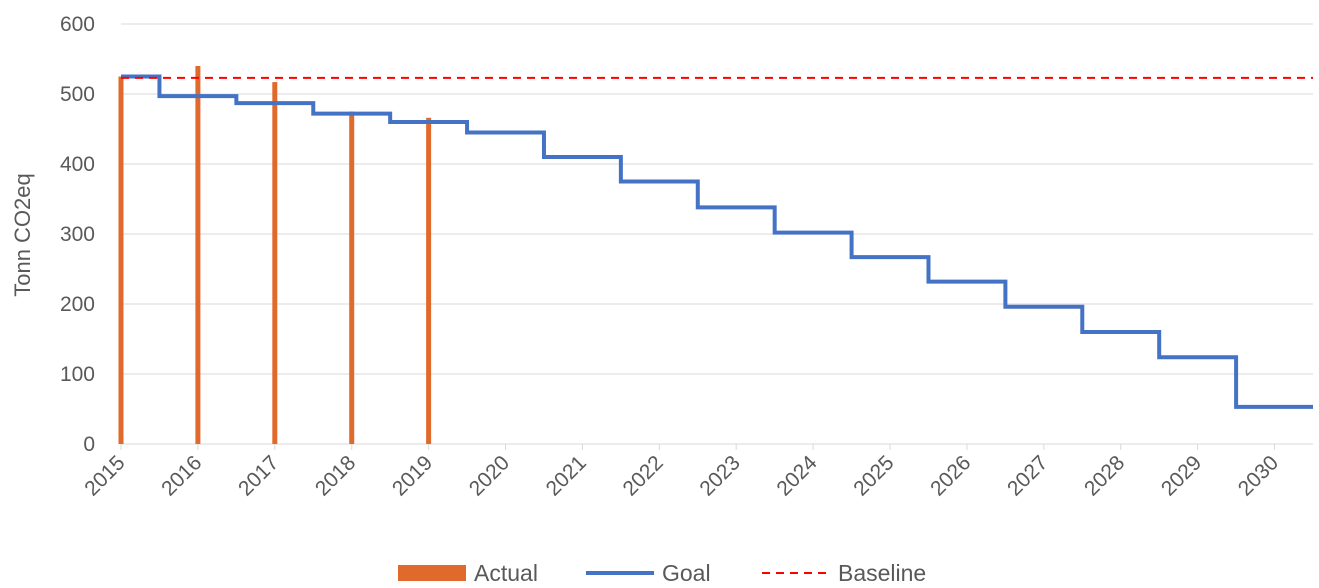 This screenshot has width=1319, height=588. I want to click on actual-bar-2017, so click(275, 263).